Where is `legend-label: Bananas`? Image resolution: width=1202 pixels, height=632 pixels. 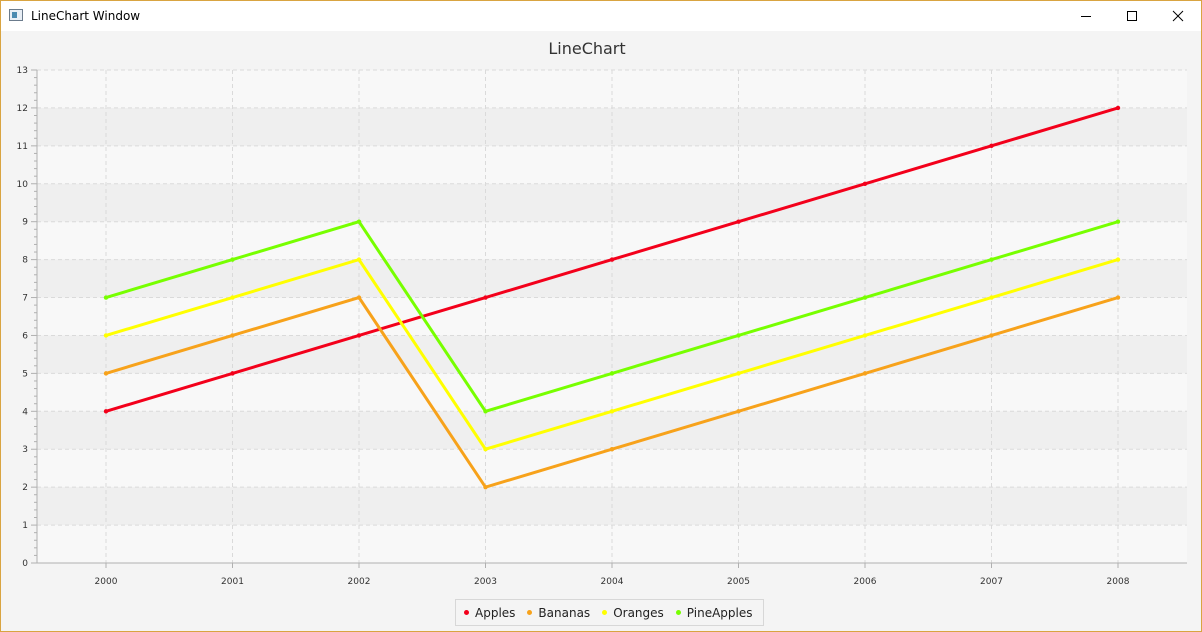 legend-label: Bananas is located at coordinates (564, 612).